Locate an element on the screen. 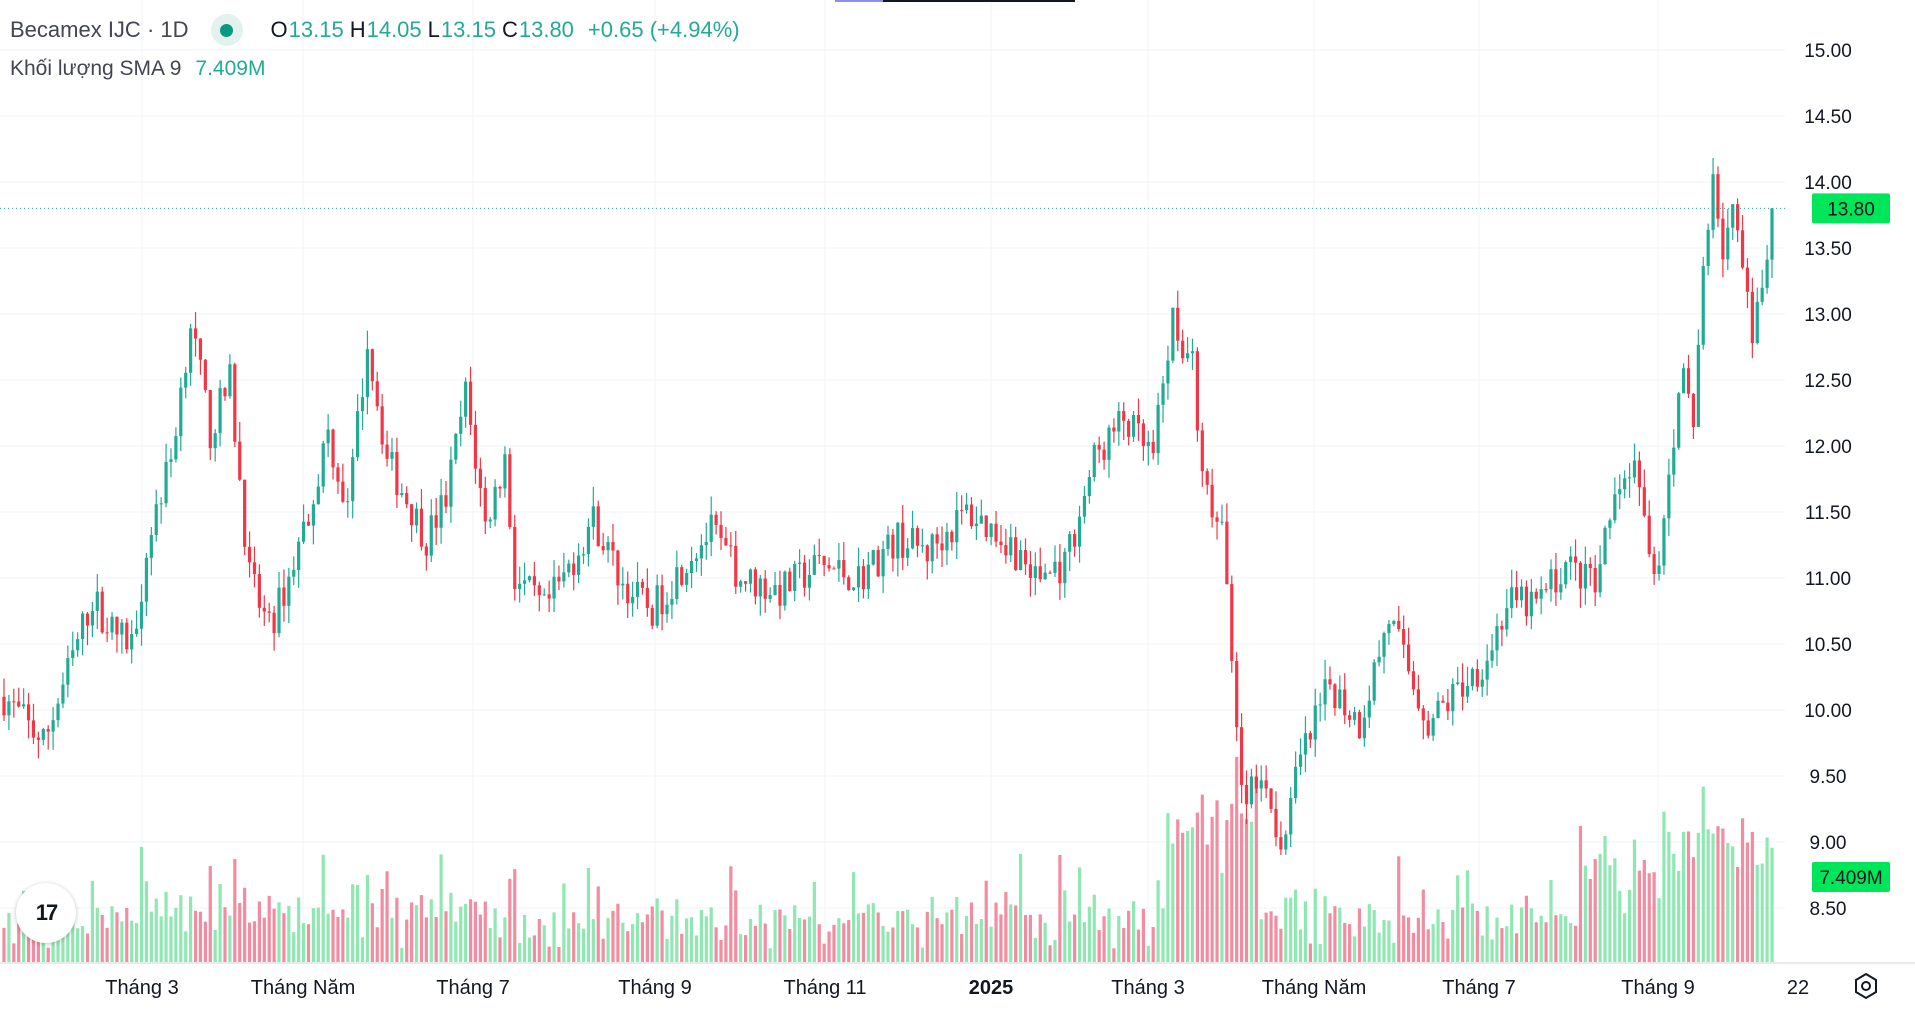 This screenshot has height=1013, width=1915. last-price-tag-bg is located at coordinates (1851, 208).